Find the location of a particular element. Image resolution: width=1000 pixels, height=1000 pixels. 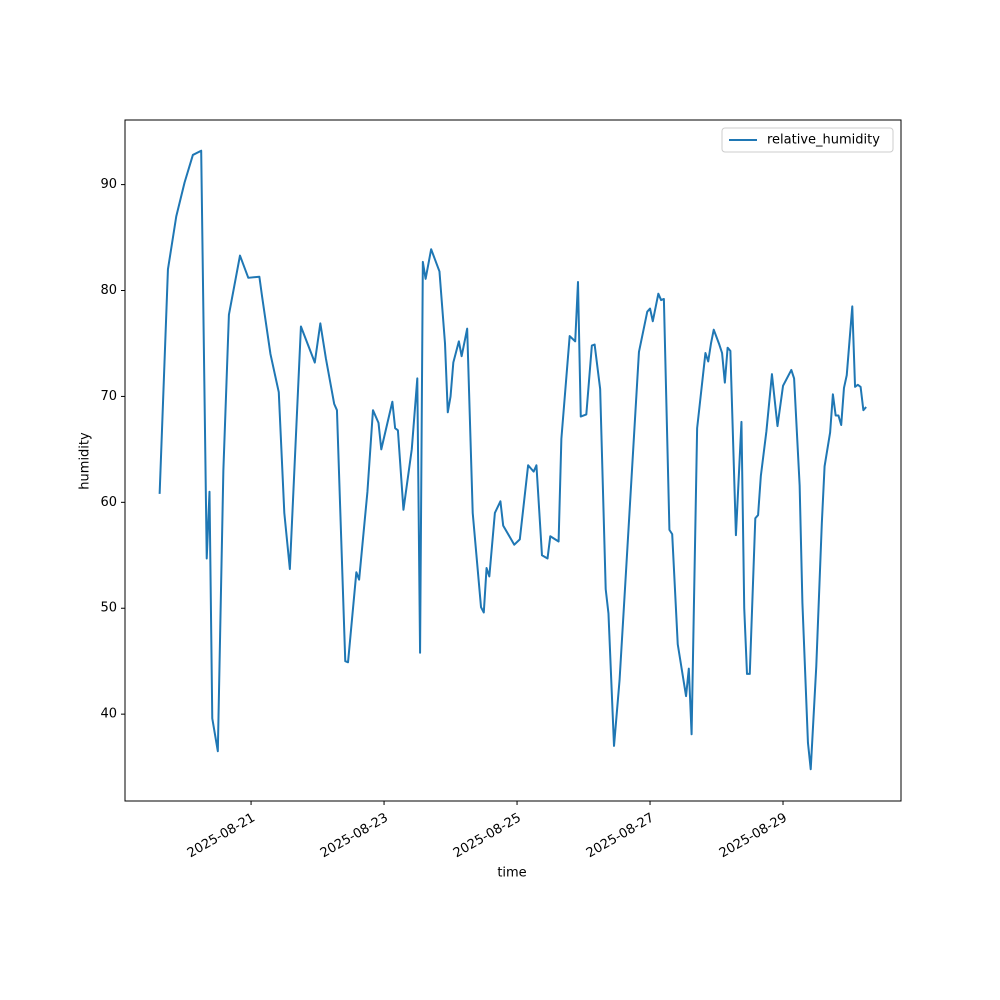

x-tick-label: 2025-08-21 is located at coordinates (221, 836).